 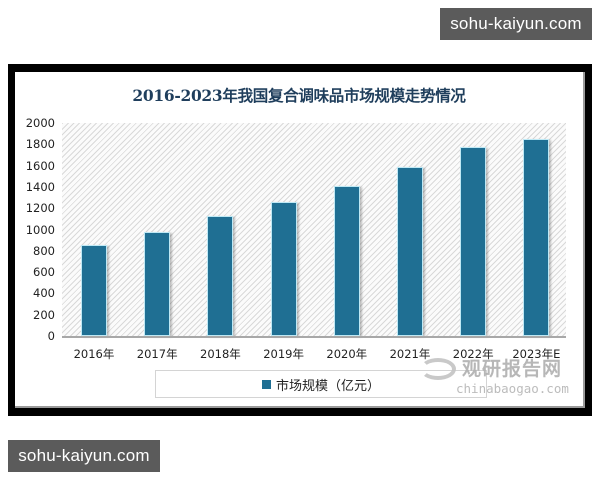 I want to click on y-tick-label: 600, so click(x=44, y=272).